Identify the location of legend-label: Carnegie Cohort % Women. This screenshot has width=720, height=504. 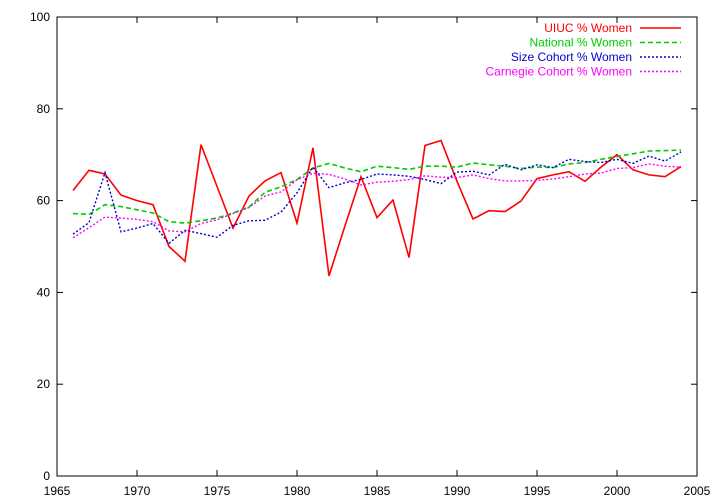
(558, 72).